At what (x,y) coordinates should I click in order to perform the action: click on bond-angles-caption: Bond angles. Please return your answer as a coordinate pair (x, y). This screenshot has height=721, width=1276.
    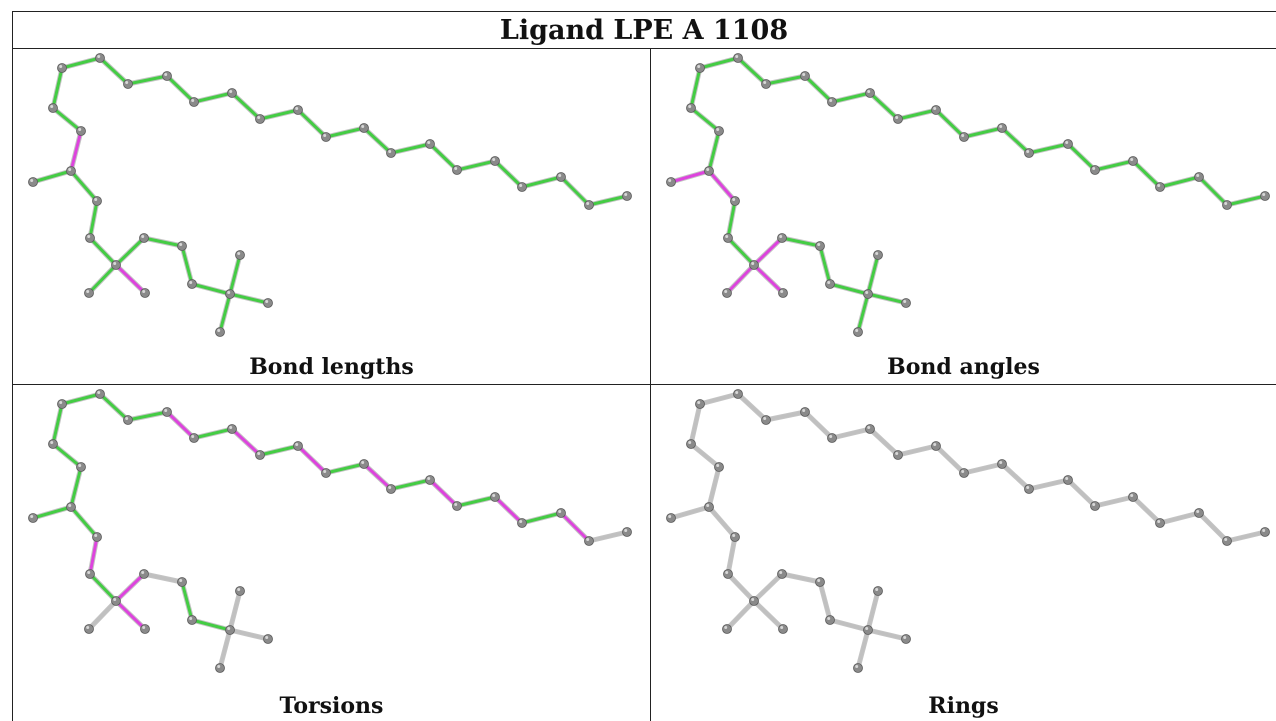
    Looking at the image, I should click on (963, 367).